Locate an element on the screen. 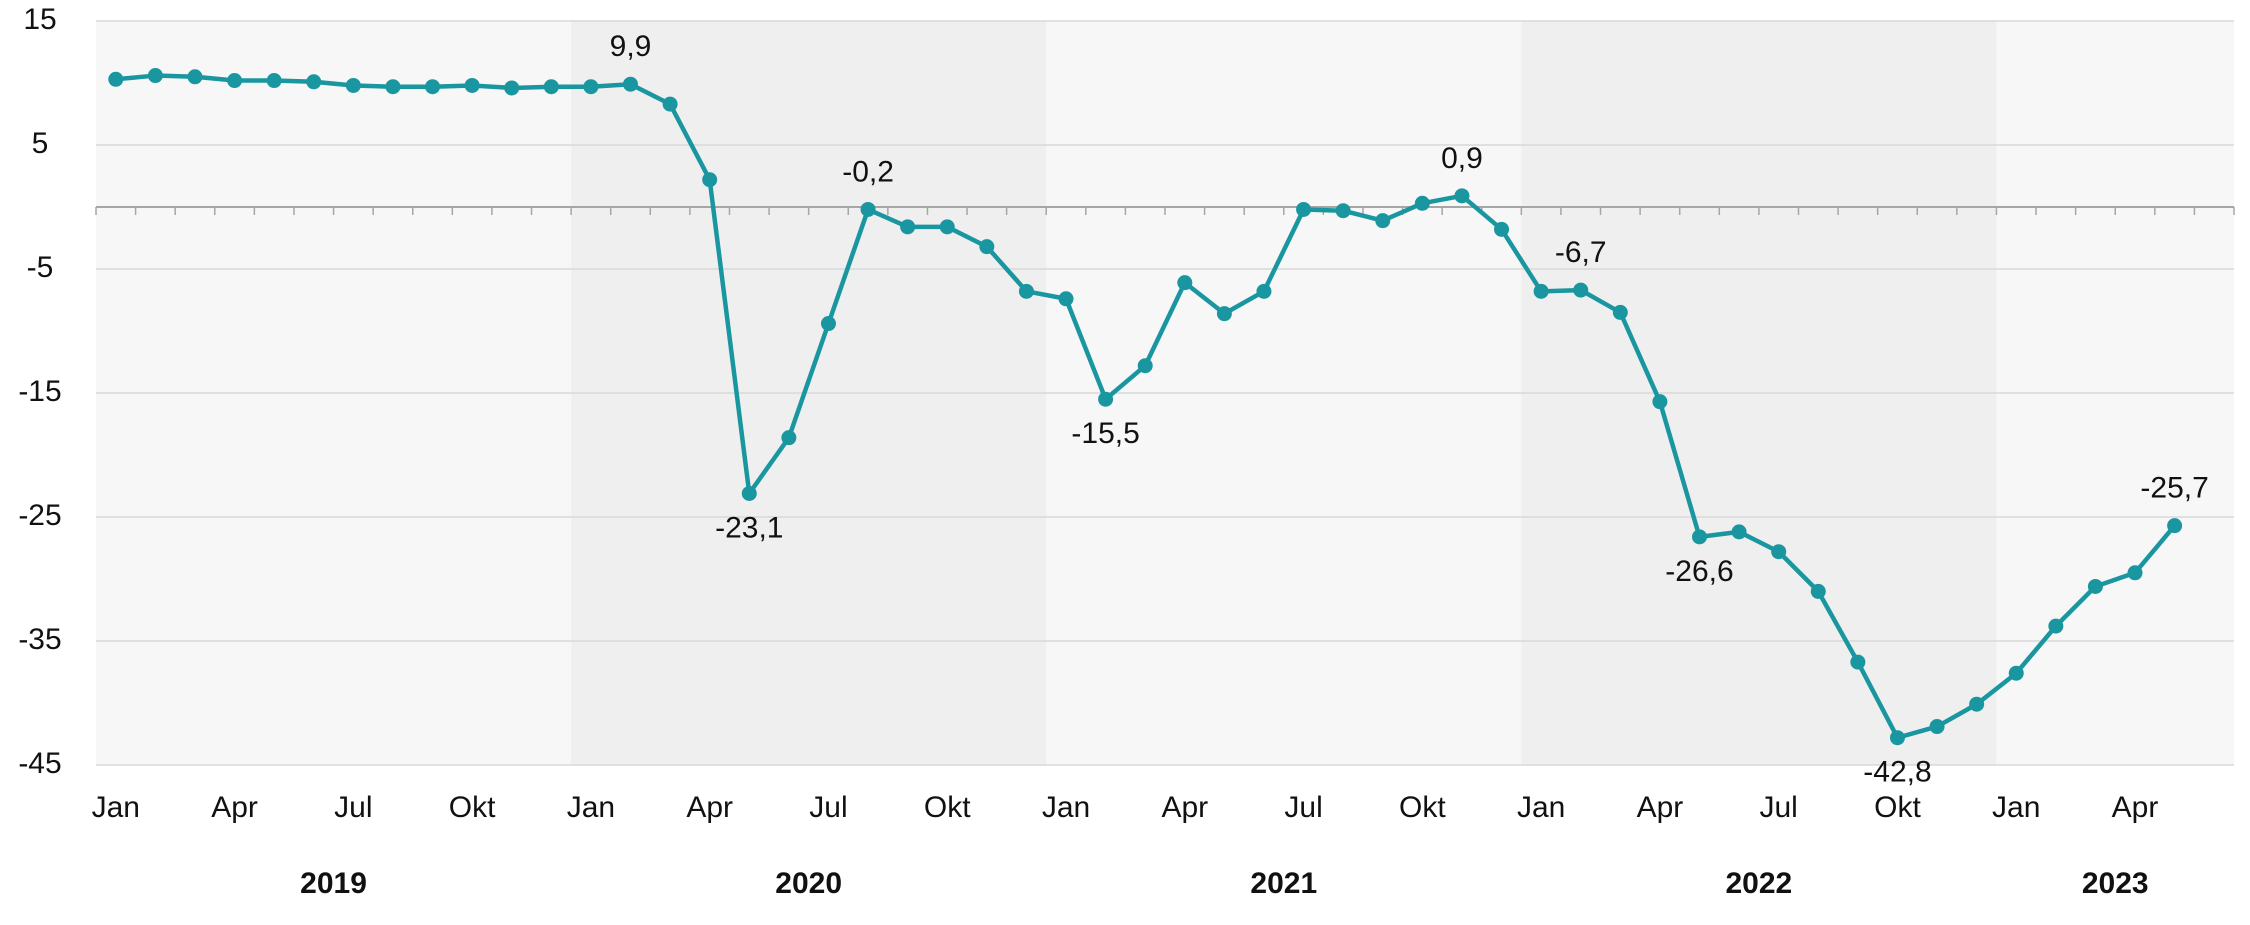 This screenshot has width=2250, height=925. year-label: 2019 is located at coordinates (333, 883).